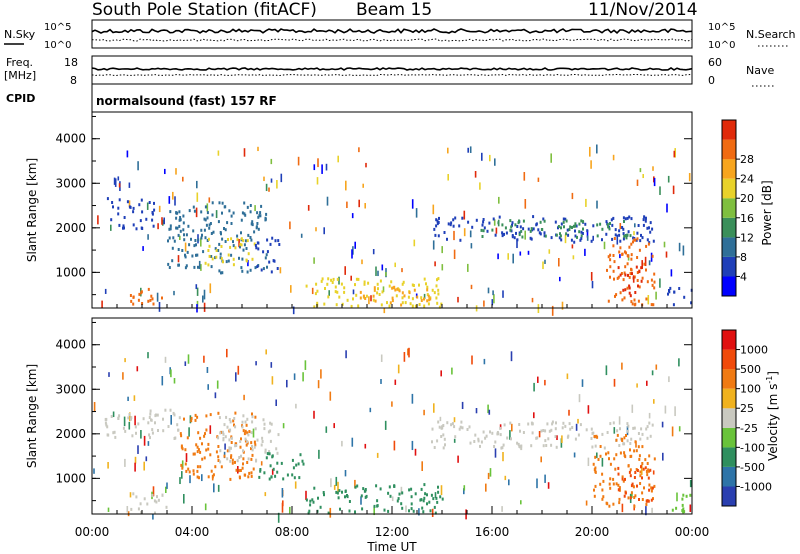 The image size is (800, 554). Describe the element at coordinates (71, 62) in the screenshot. I see `freq-tick-top: 18` at that location.